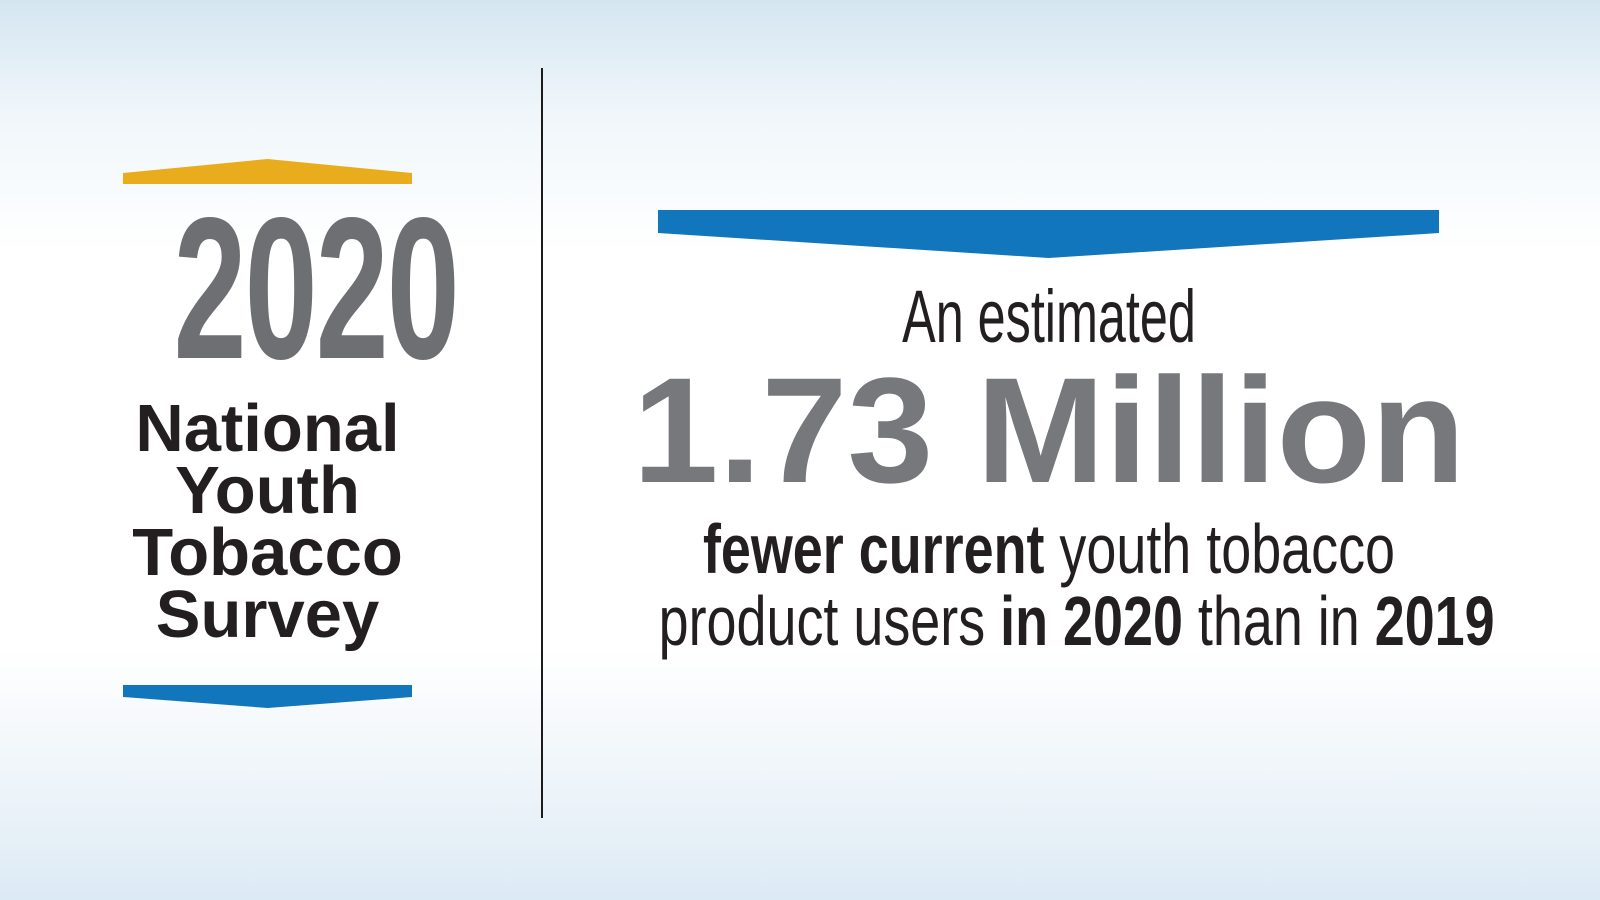 This screenshot has height=900, width=1600. Describe the element at coordinates (1227, 549) in the screenshot. I see `description-segment: youth tobacco` at that location.